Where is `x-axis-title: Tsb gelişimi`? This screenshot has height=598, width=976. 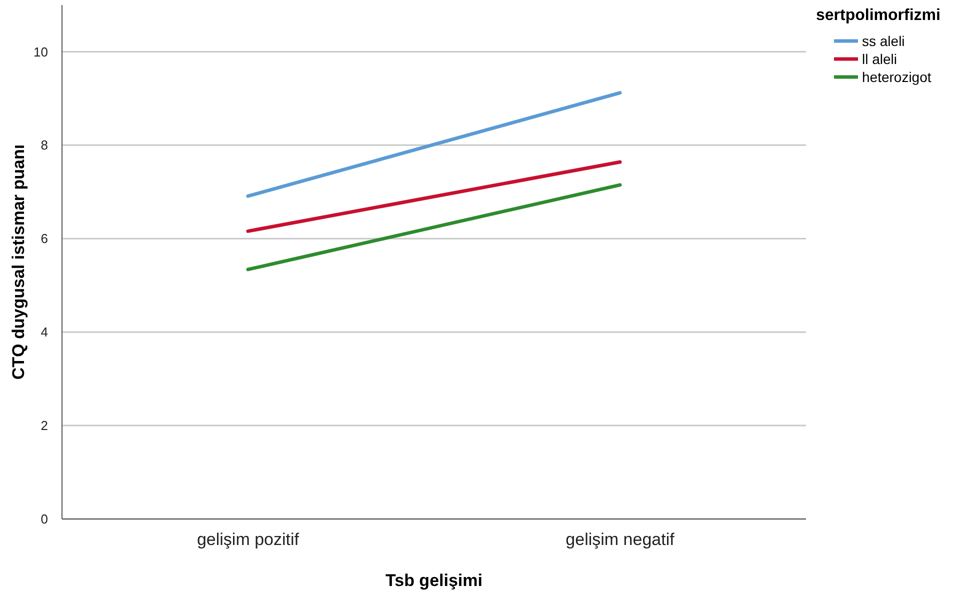 x-axis-title: Tsb gelişimi is located at coordinates (434, 580).